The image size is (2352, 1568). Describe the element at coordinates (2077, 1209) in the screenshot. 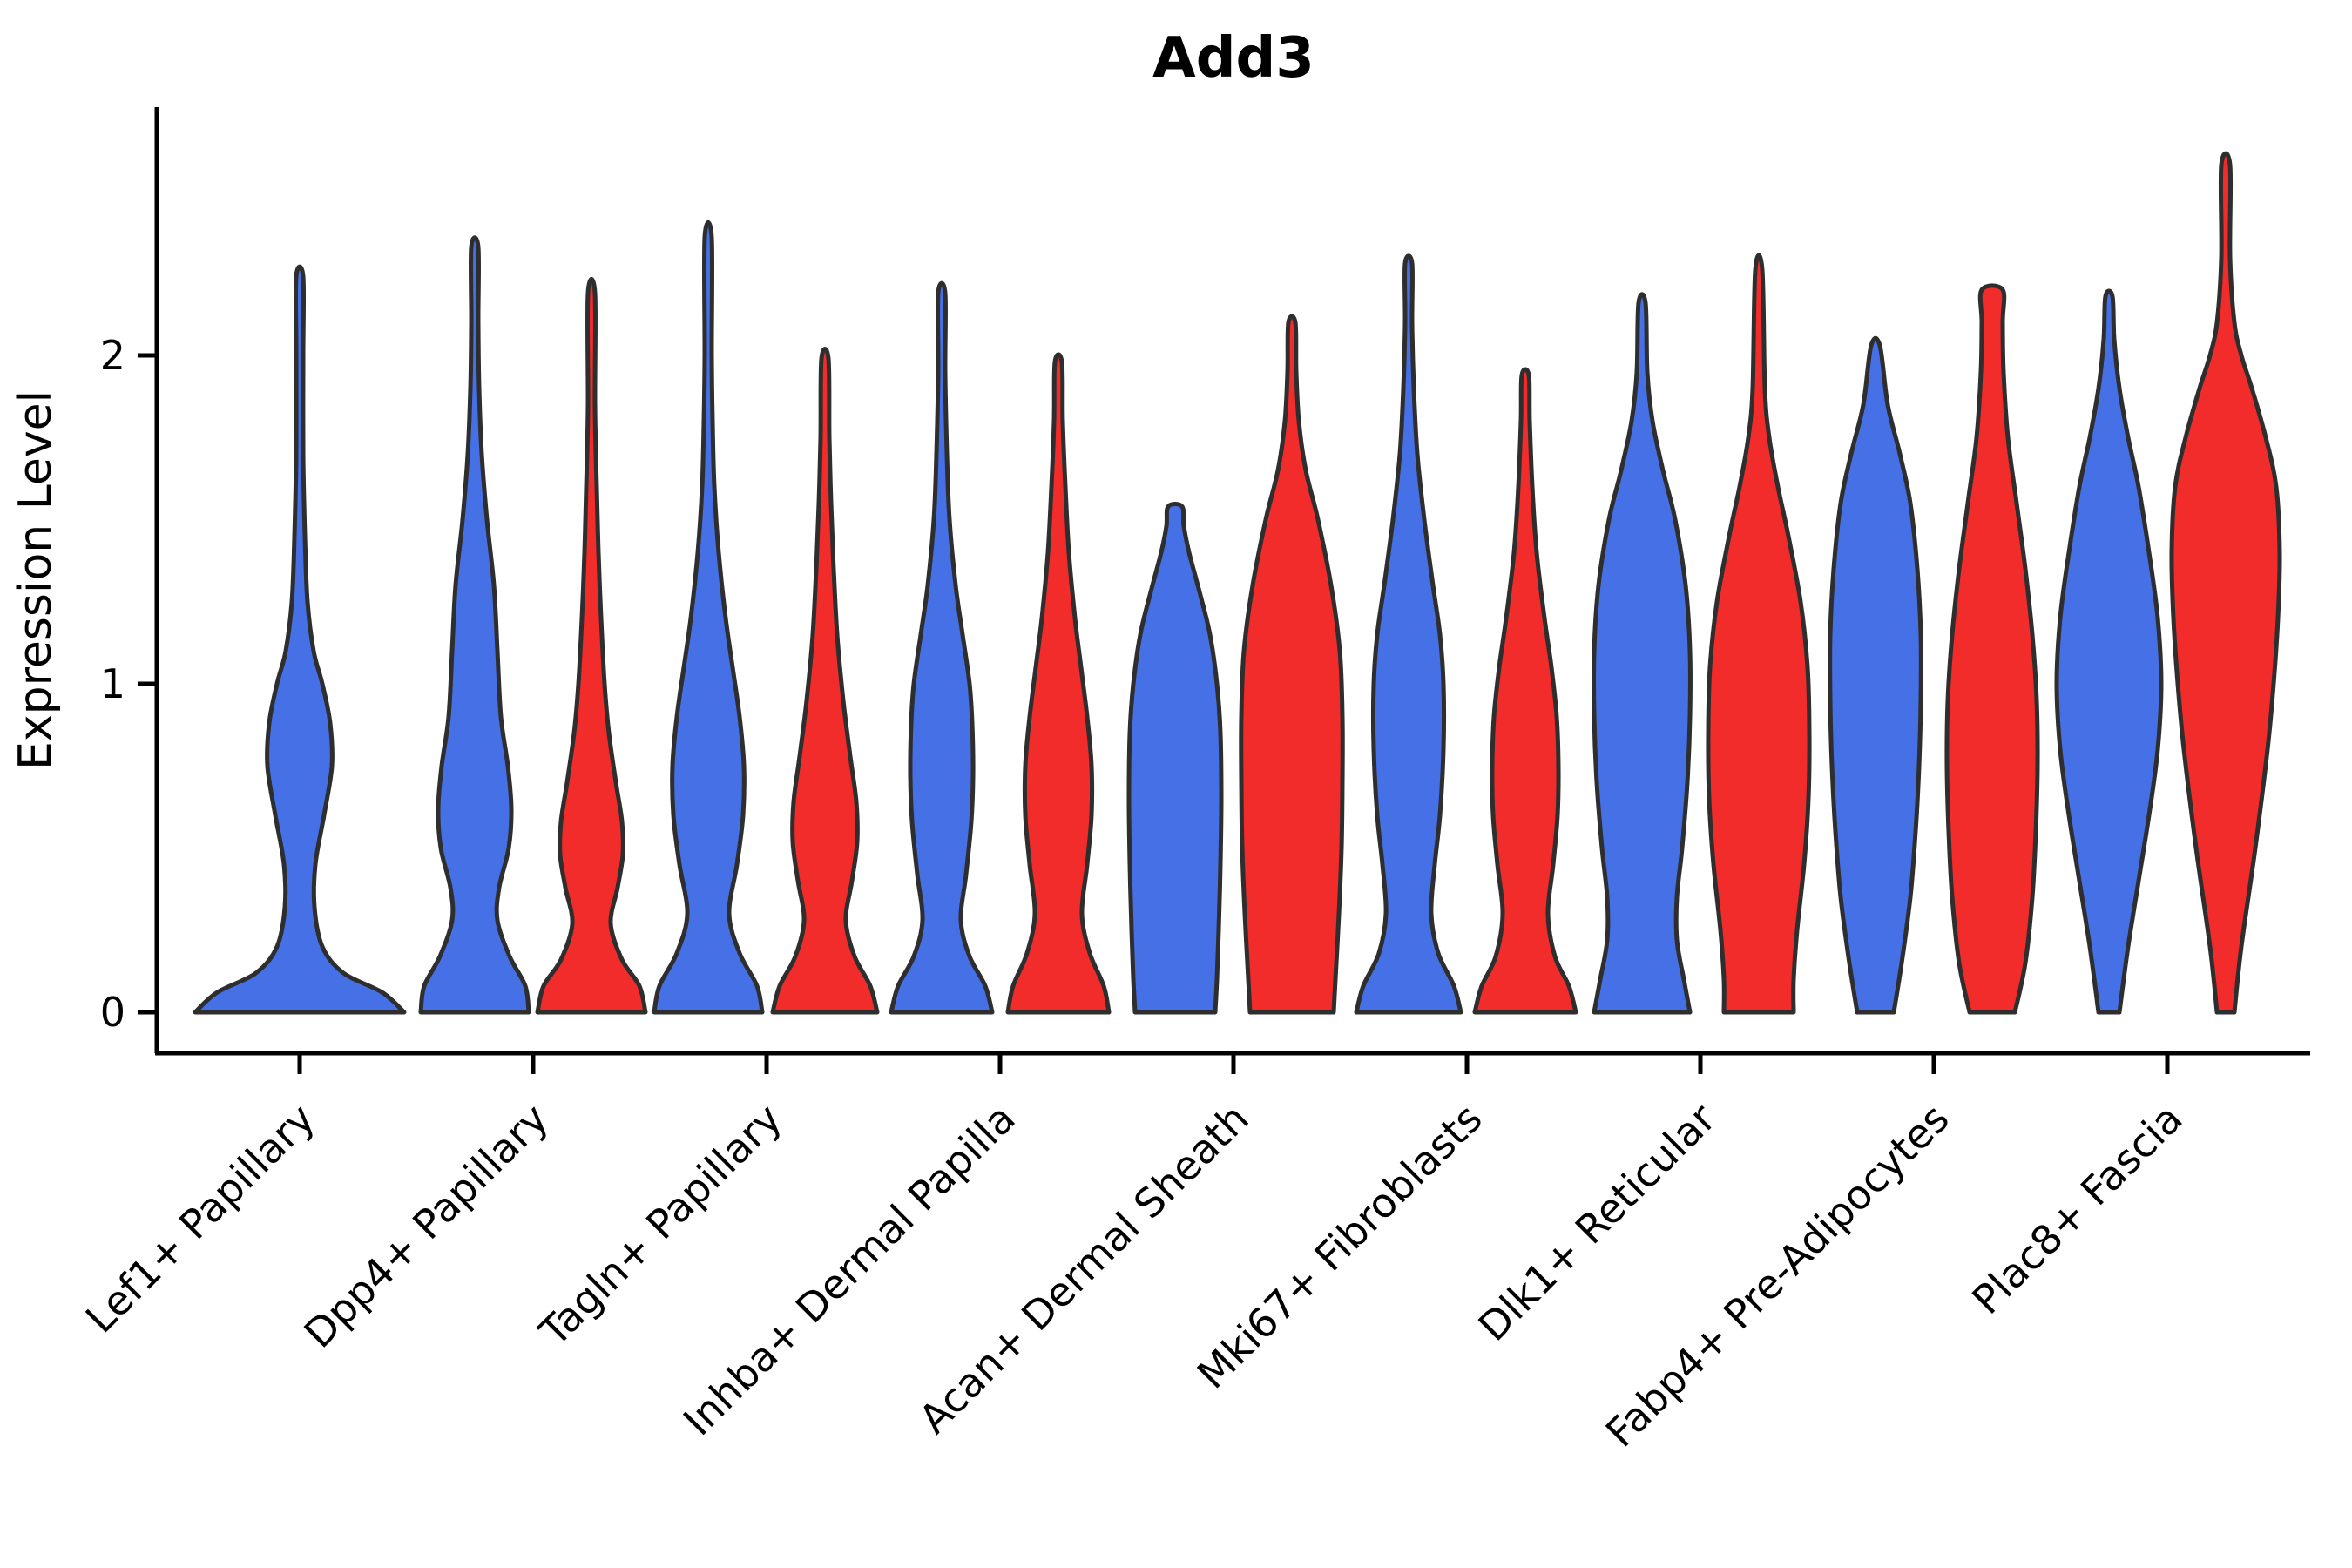

I see `x-tick-label: Plac8+ Fascia` at that location.